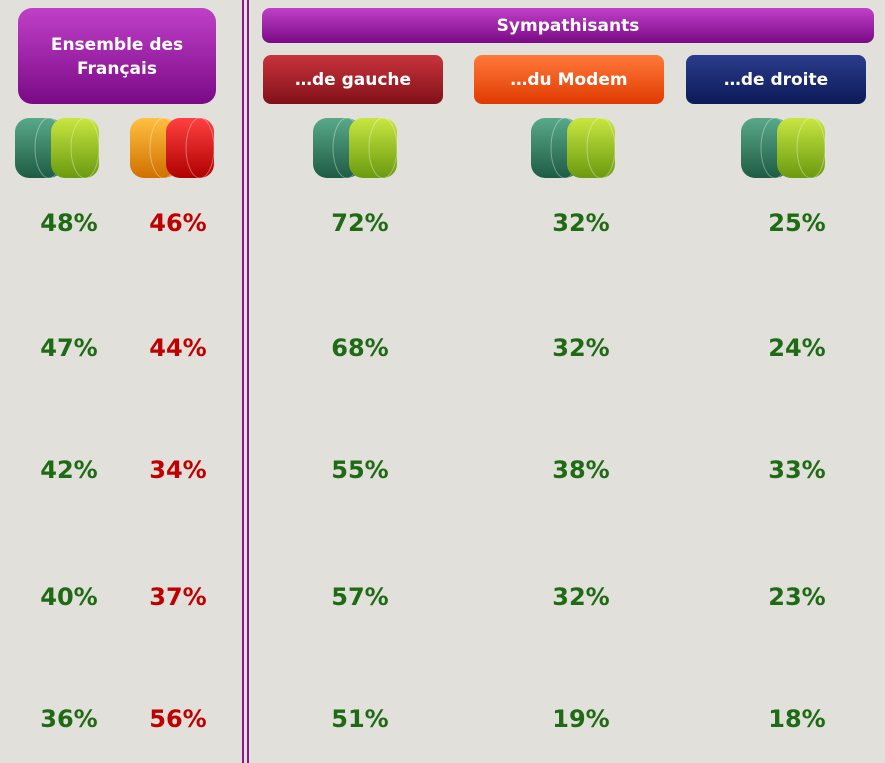 The width and height of the screenshot is (885, 763). What do you see at coordinates (177, 470) in the screenshot?
I see `value: 34%` at bounding box center [177, 470].